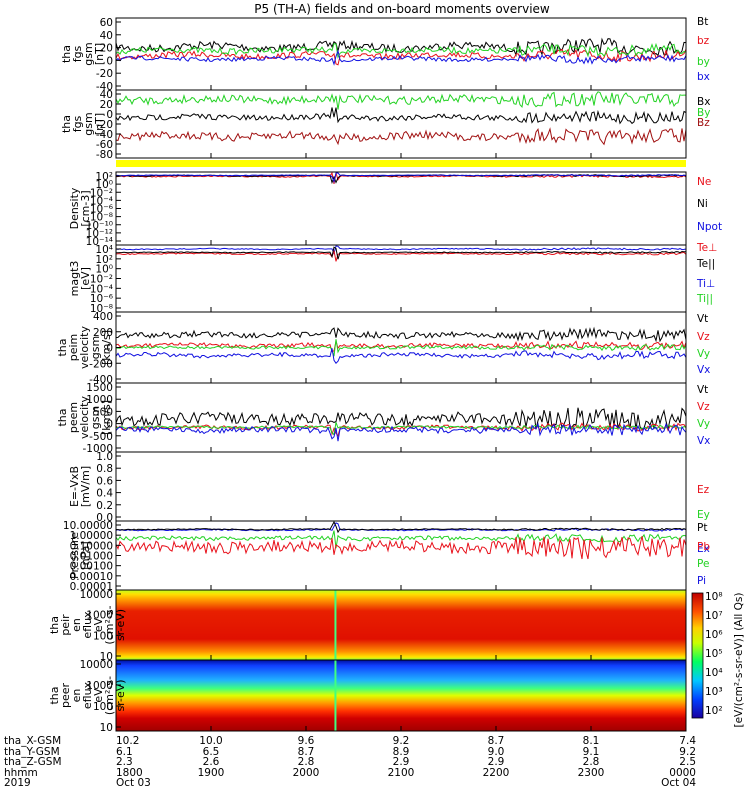  What do you see at coordinates (106, 23) in the screenshot?
I see `y-tick-label: 60` at bounding box center [106, 23].